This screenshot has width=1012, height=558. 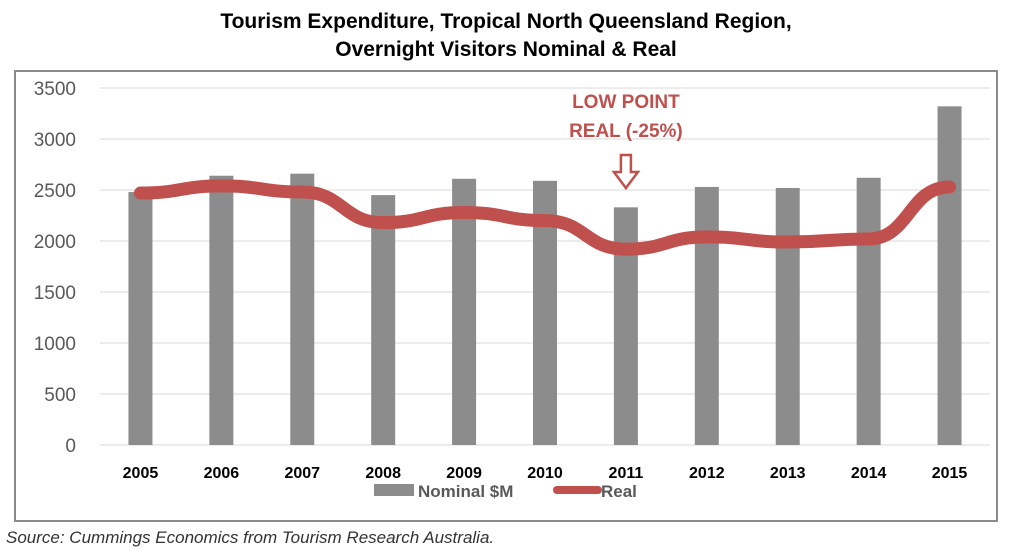 I want to click on y-tick-label: 1500, so click(x=55, y=293).